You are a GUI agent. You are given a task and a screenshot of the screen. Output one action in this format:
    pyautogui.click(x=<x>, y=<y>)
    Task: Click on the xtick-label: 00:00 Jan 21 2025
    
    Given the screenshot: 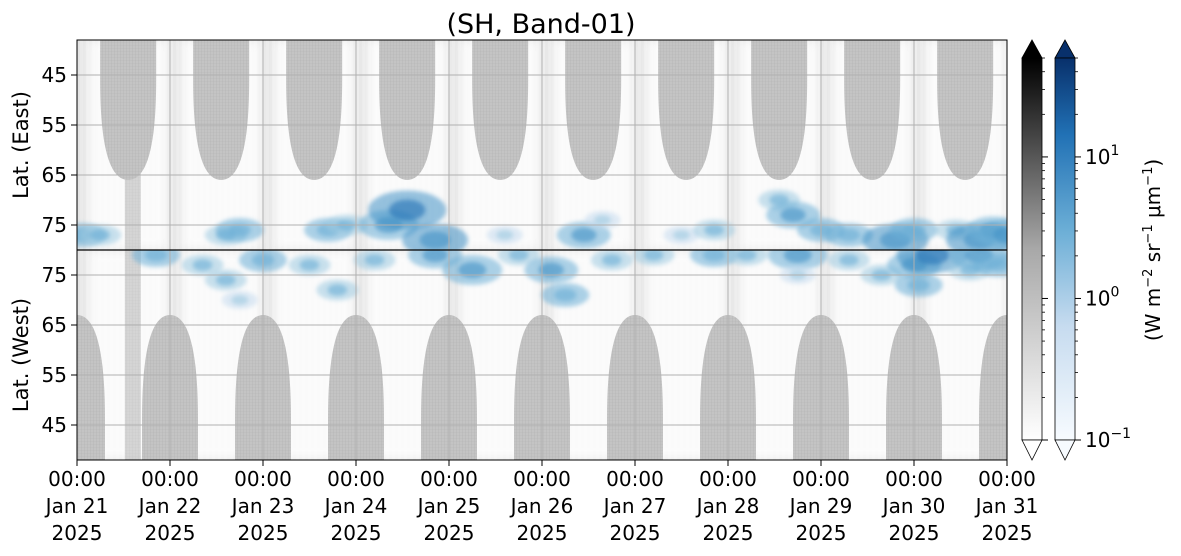 What is the action you would take?
    pyautogui.click(x=76, y=506)
    